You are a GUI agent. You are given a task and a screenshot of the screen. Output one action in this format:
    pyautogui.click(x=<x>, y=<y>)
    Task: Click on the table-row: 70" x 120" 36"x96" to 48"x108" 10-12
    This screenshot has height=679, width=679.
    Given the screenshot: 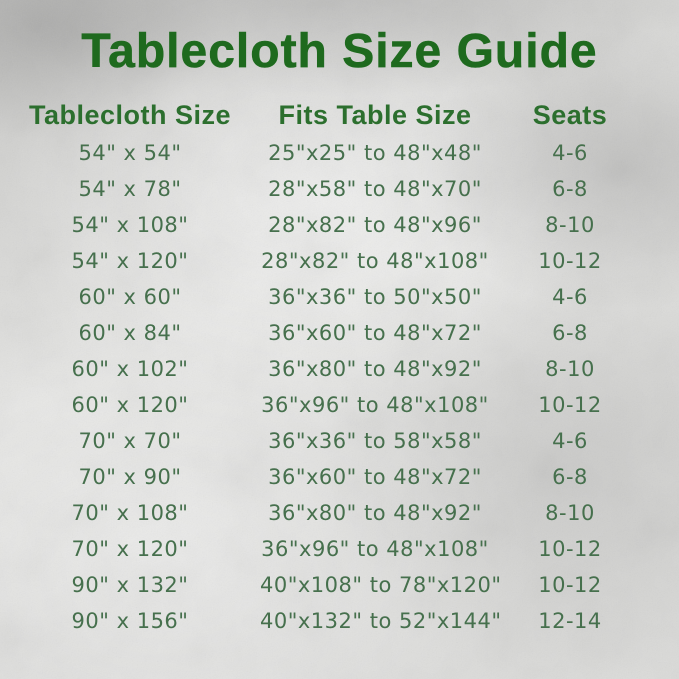 What is the action you would take?
    pyautogui.click(x=339, y=549)
    